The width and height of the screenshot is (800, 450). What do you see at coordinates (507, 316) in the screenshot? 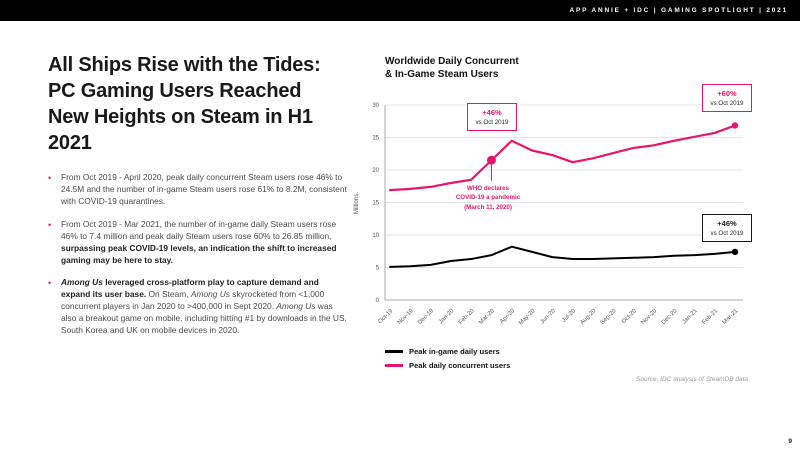
I see `x-tick-label: Apr-20` at bounding box center [507, 316].